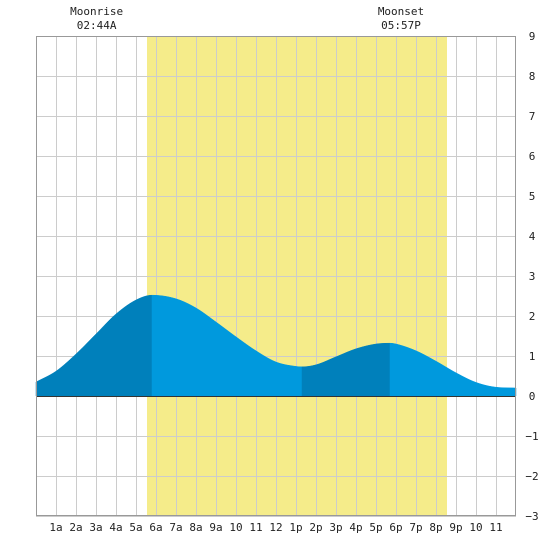 The height and width of the screenshot is (550, 550). I want to click on x-tick-label: 8p, so click(435, 527).